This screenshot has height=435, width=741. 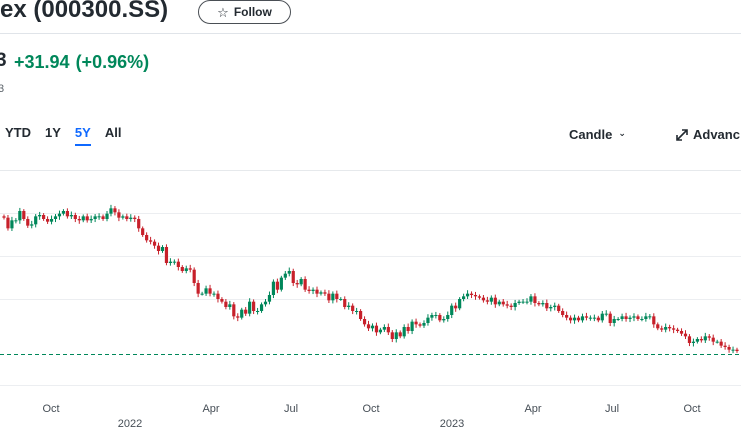 I want to click on advanced-chart-button: Advanc, so click(x=708, y=134).